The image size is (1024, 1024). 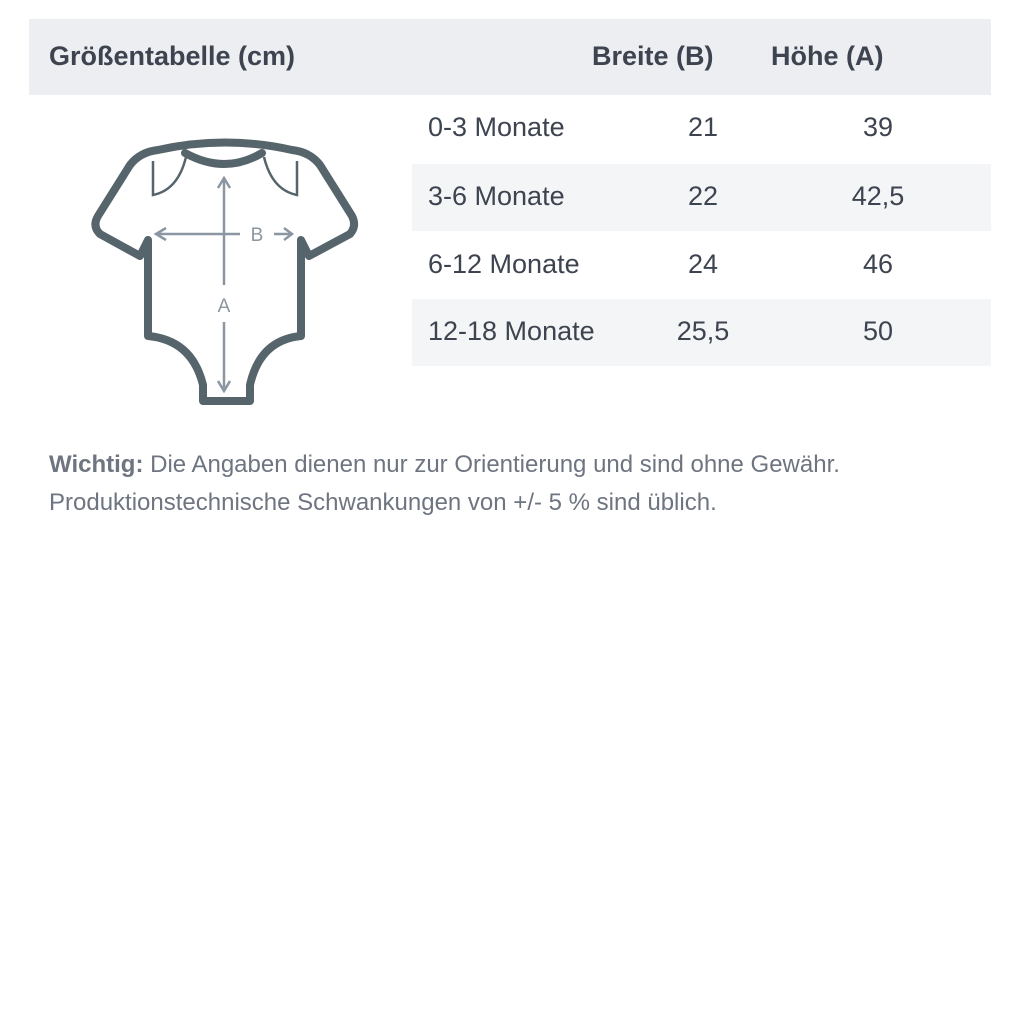 What do you see at coordinates (701, 197) in the screenshot?
I see `table-row: 3-6 Monate 22 42,5` at bounding box center [701, 197].